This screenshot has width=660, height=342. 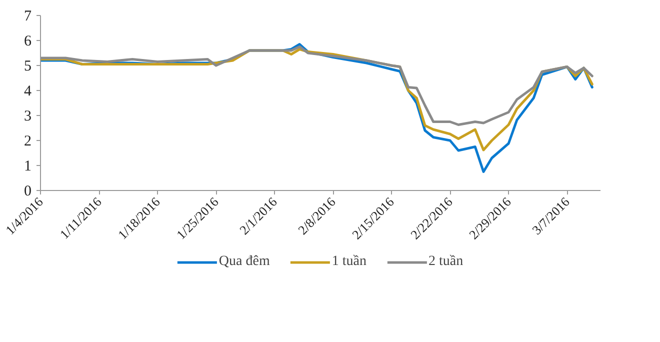 What do you see at coordinates (28, 66) in the screenshot?
I see `y-tick-label: 5` at bounding box center [28, 66].